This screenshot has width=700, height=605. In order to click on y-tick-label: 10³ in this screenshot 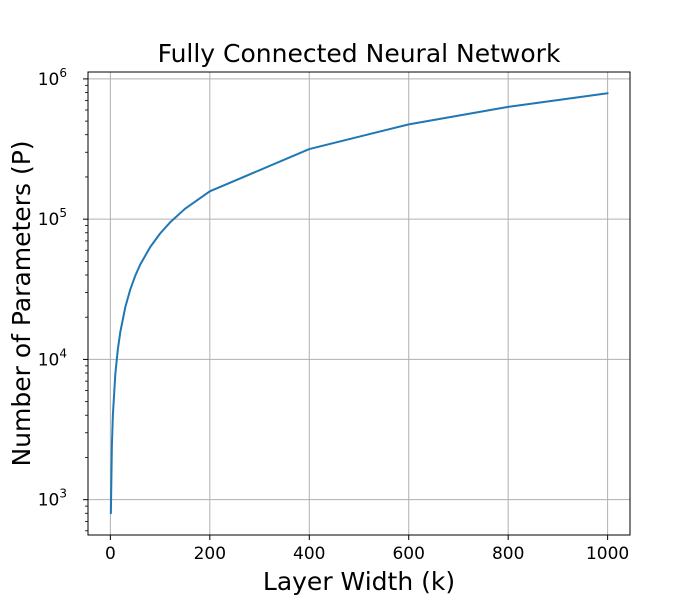, I will do `click(52, 499)`.